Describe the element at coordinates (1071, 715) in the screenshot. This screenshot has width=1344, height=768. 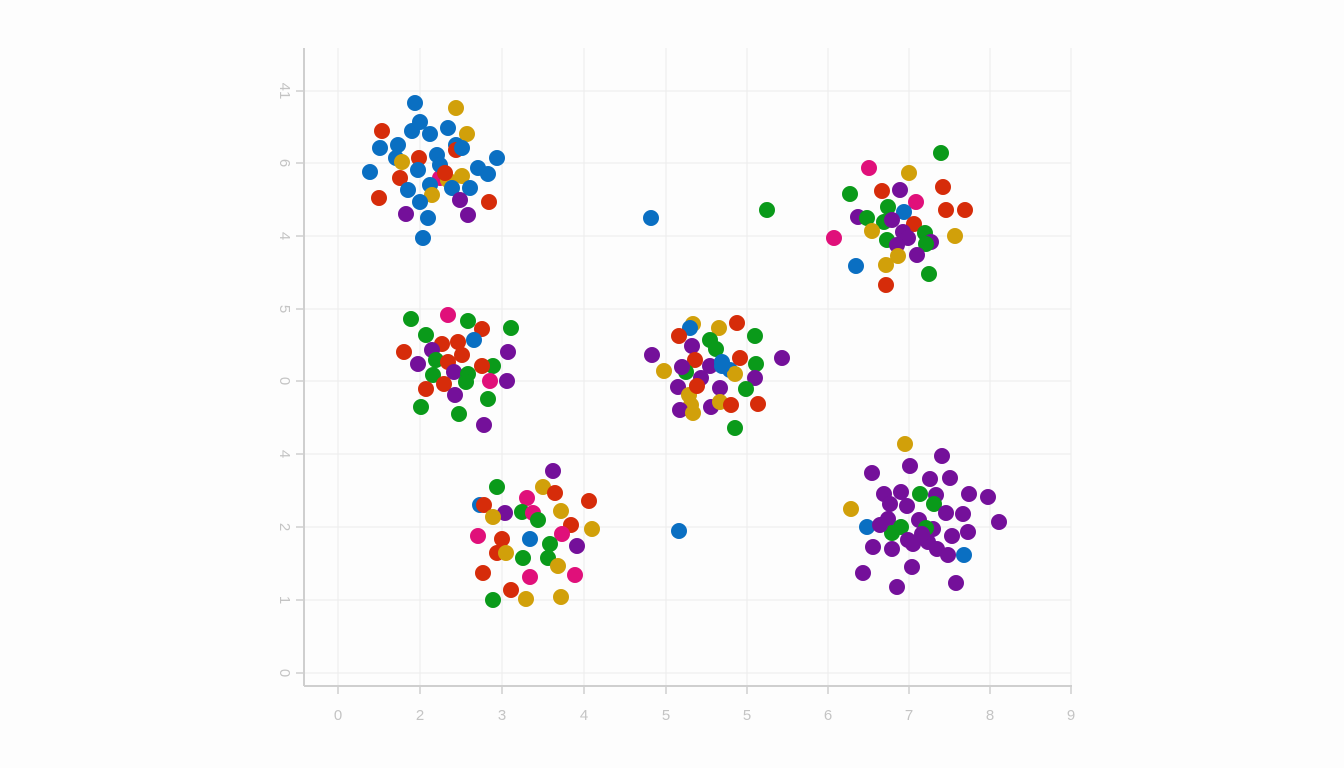
I see `x-tick-label: 9` at that location.